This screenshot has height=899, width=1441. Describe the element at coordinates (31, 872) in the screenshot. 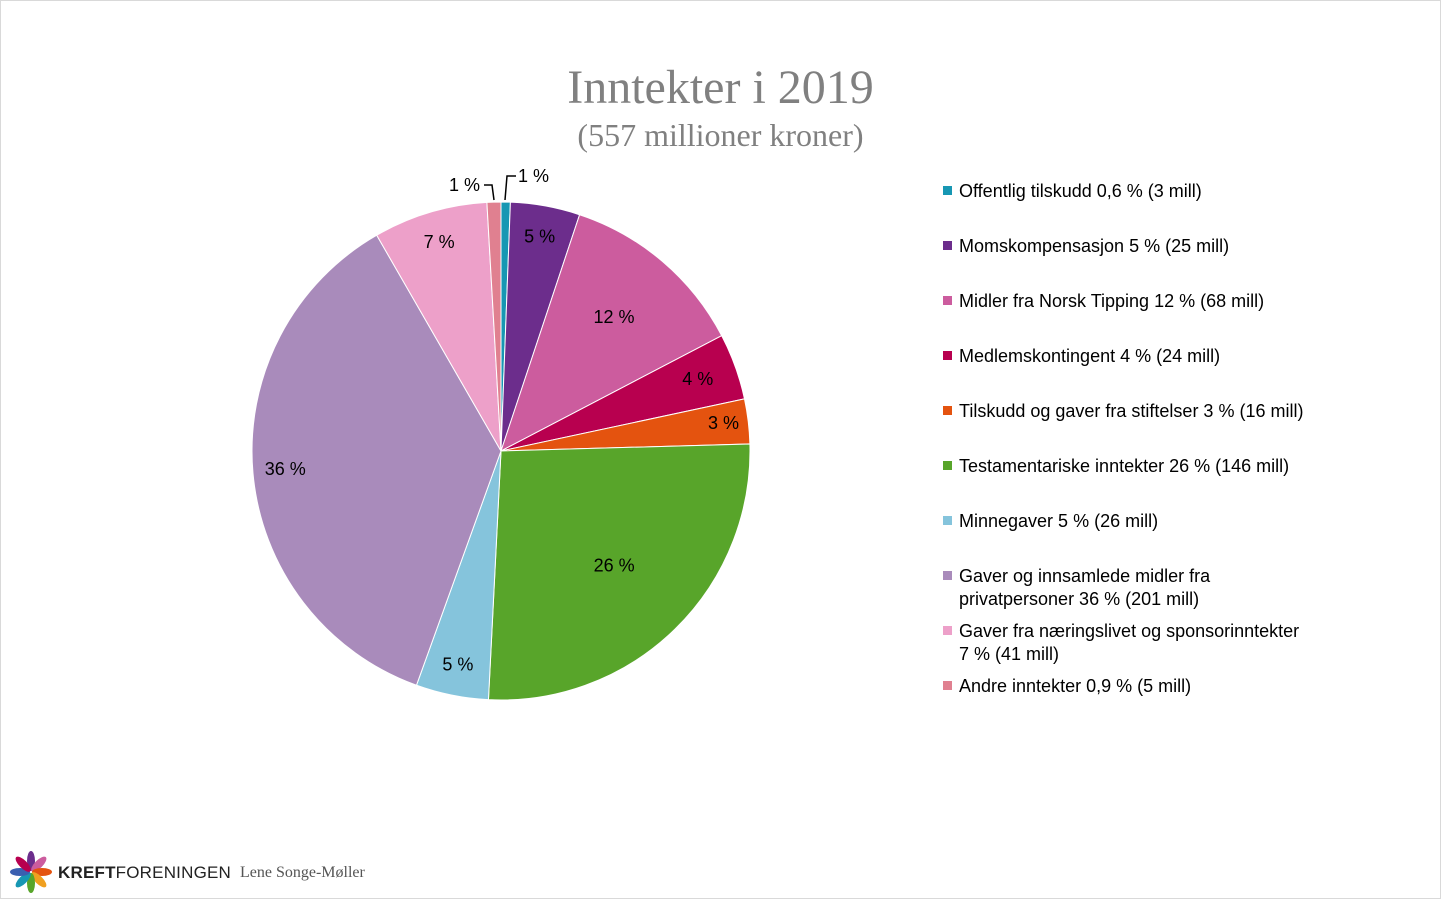

I see `kreftforeningen-logo` at that location.